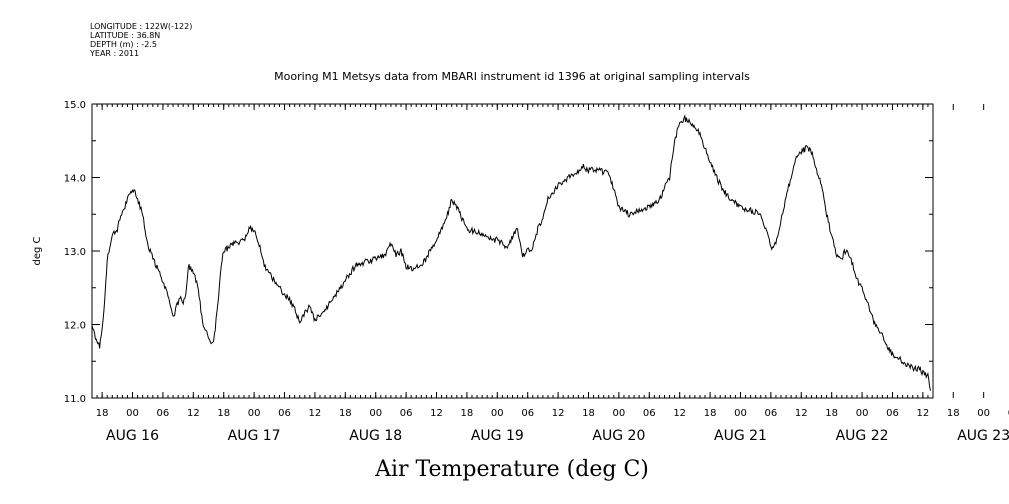  I want to click on x-day-label: AUG 21, so click(740, 436).